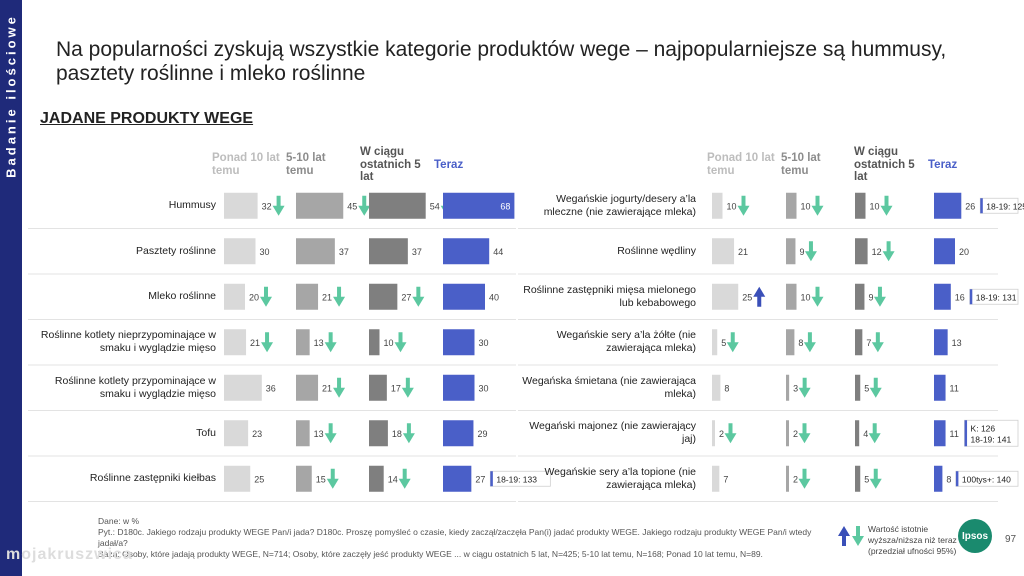  Describe the element at coordinates (494, 297) in the screenshot. I see `bar-value-label: 40` at that location.